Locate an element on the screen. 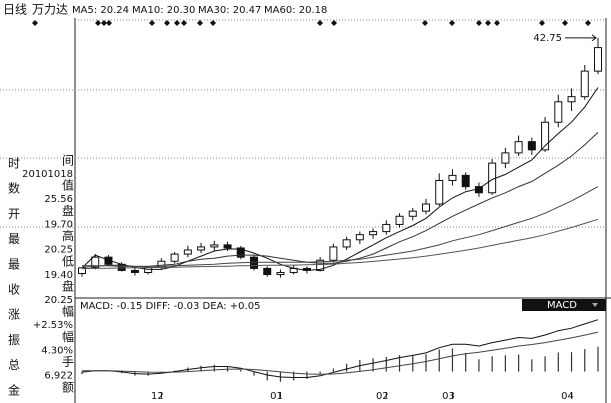 The width and height of the screenshot is (611, 403). period: 日线 is located at coordinates (15, 10).